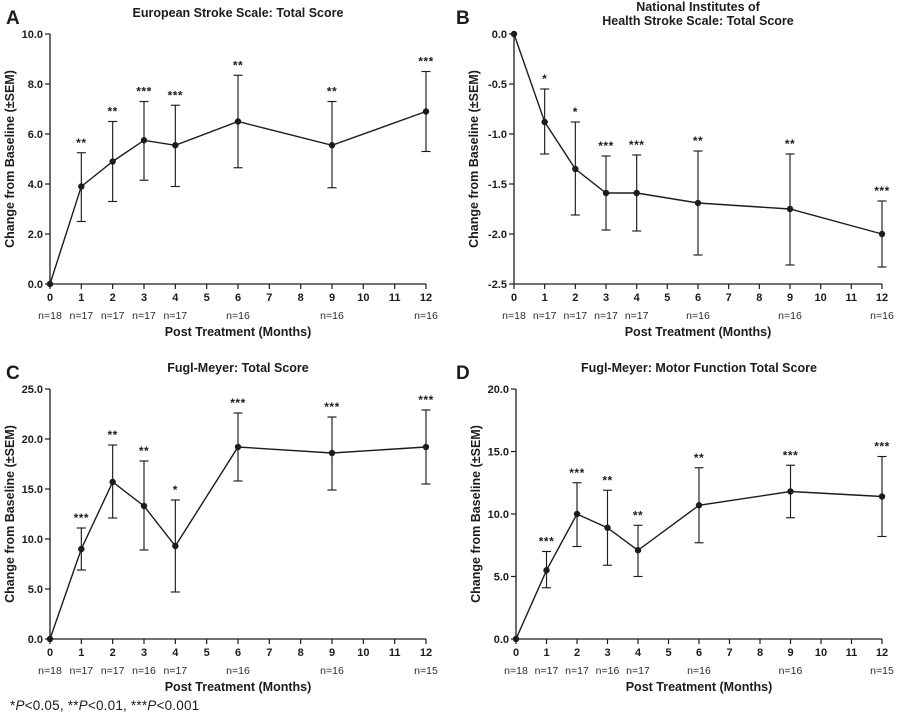 This screenshot has height=723, width=900. What do you see at coordinates (497, 85) in the screenshot?
I see `y-tick-label: -0.5` at bounding box center [497, 85].